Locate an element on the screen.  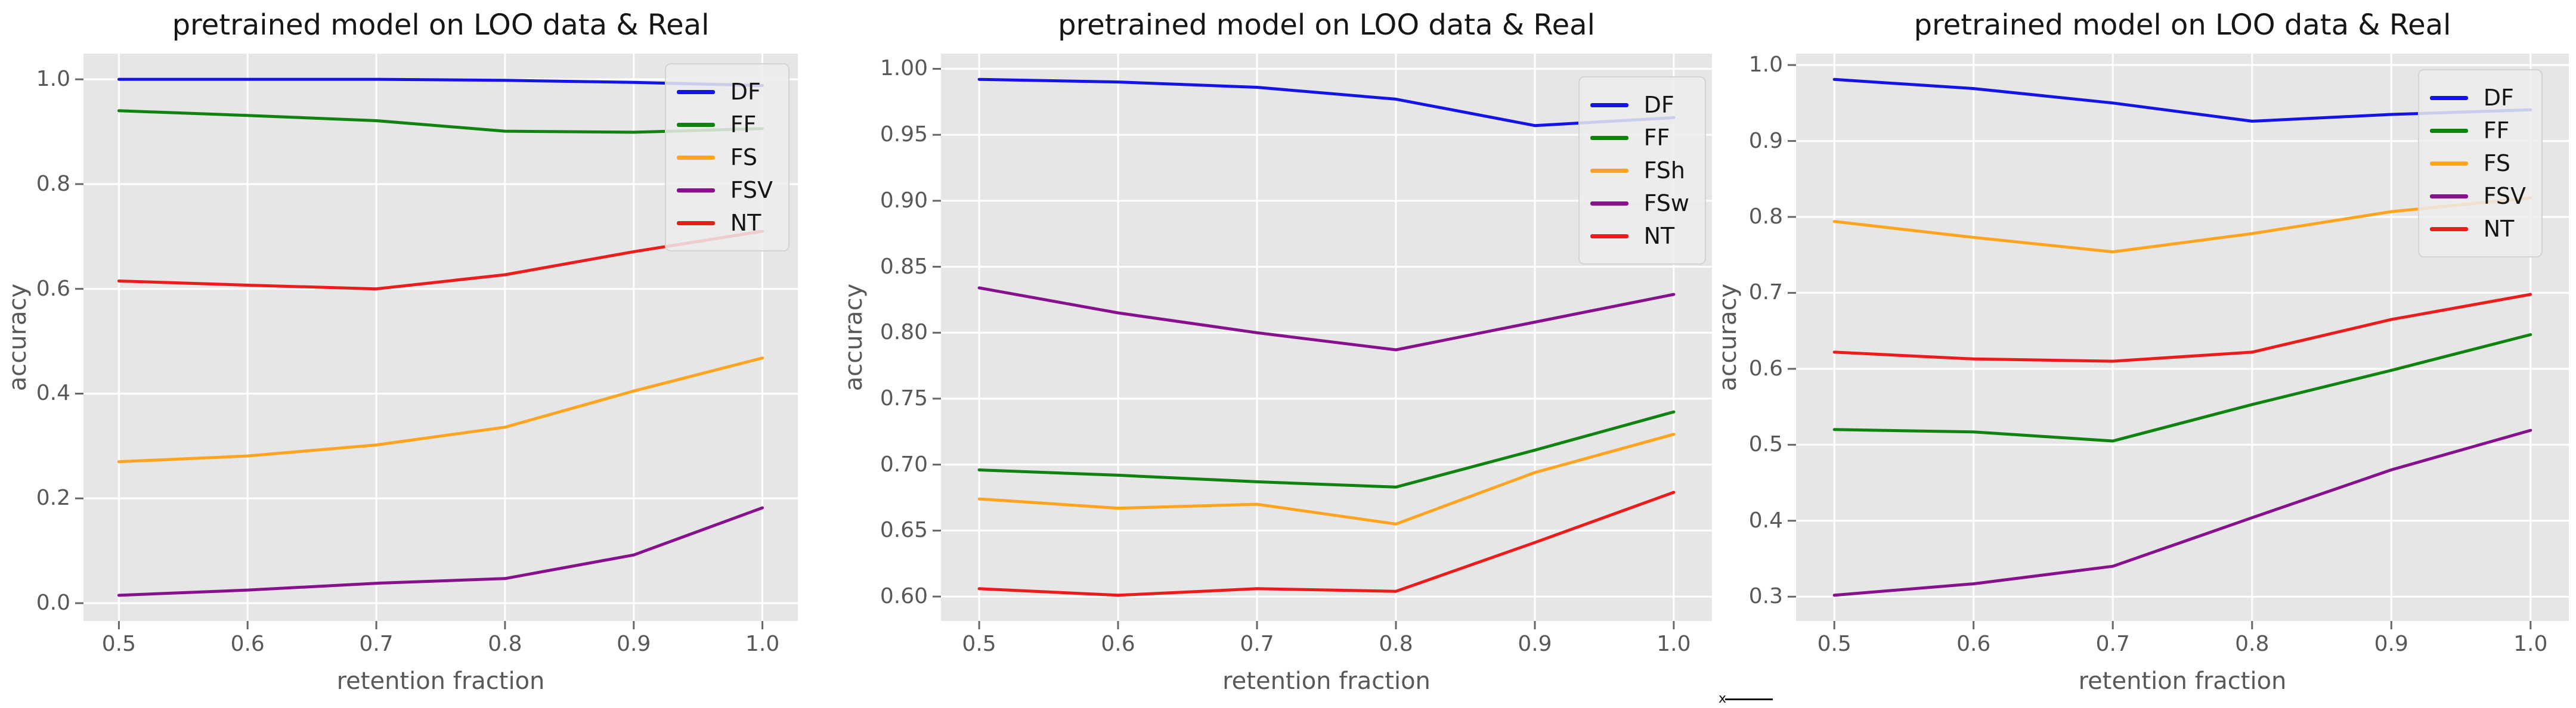
legend-item: FS is located at coordinates (724, 157).